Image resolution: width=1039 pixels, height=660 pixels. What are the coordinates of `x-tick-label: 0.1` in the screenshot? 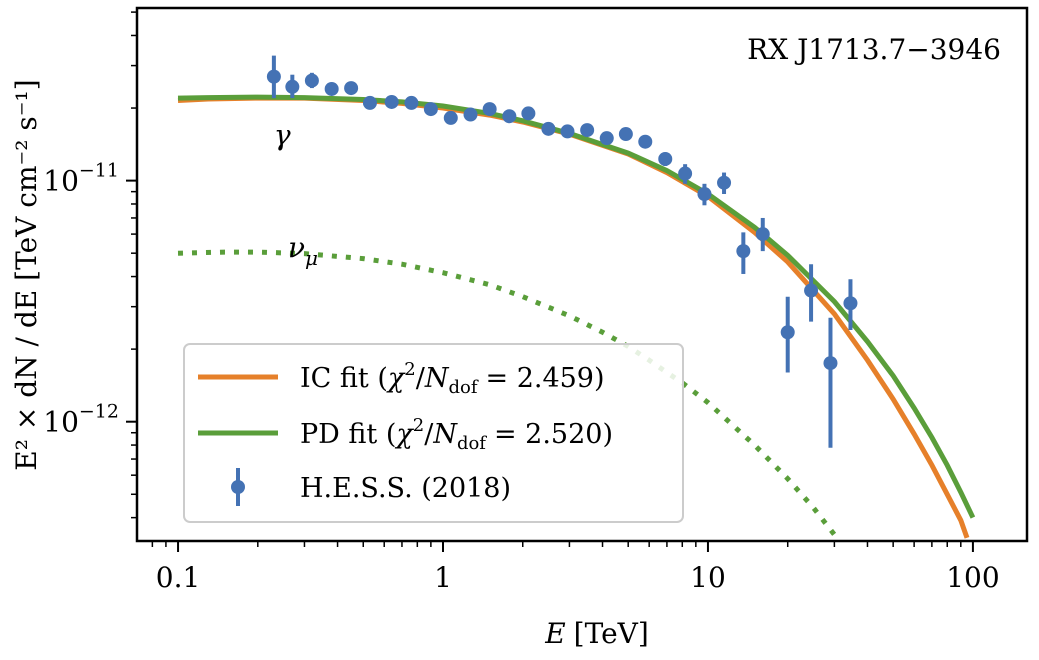 It's located at (178, 577).